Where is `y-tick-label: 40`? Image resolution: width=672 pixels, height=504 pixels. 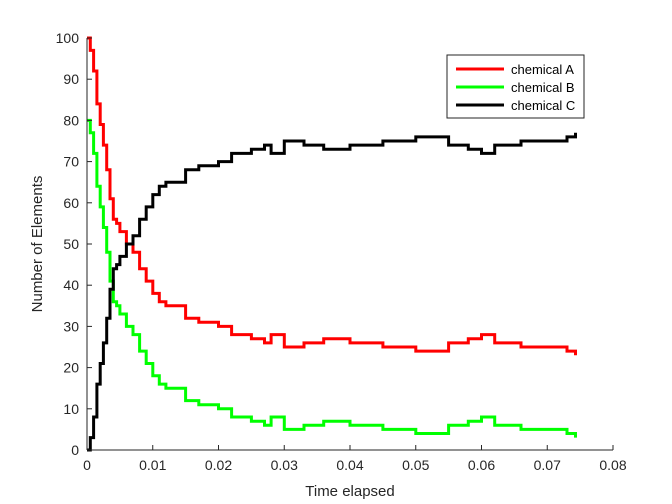 y-tick-label: 40 is located at coordinates (71, 285).